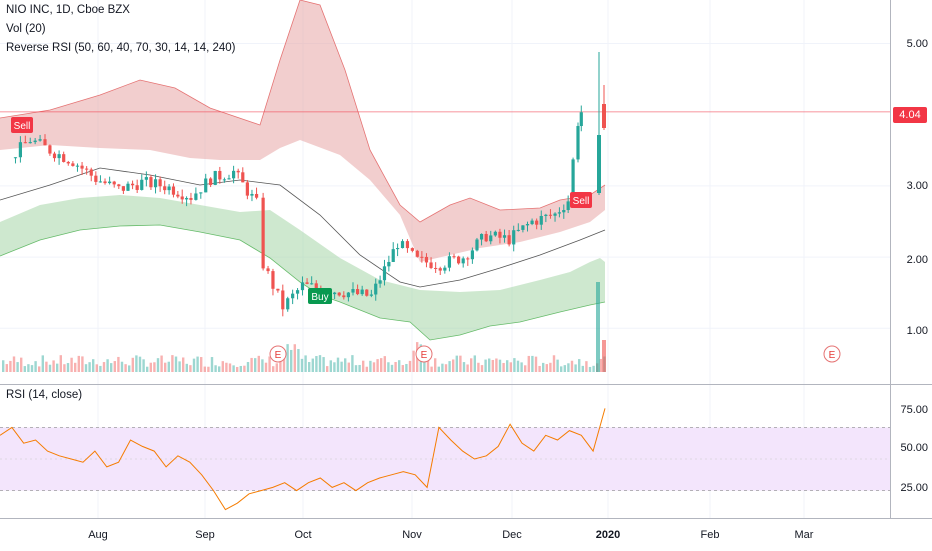 The height and width of the screenshot is (551, 932). I want to click on earnings-marker-circle, so click(278, 354).